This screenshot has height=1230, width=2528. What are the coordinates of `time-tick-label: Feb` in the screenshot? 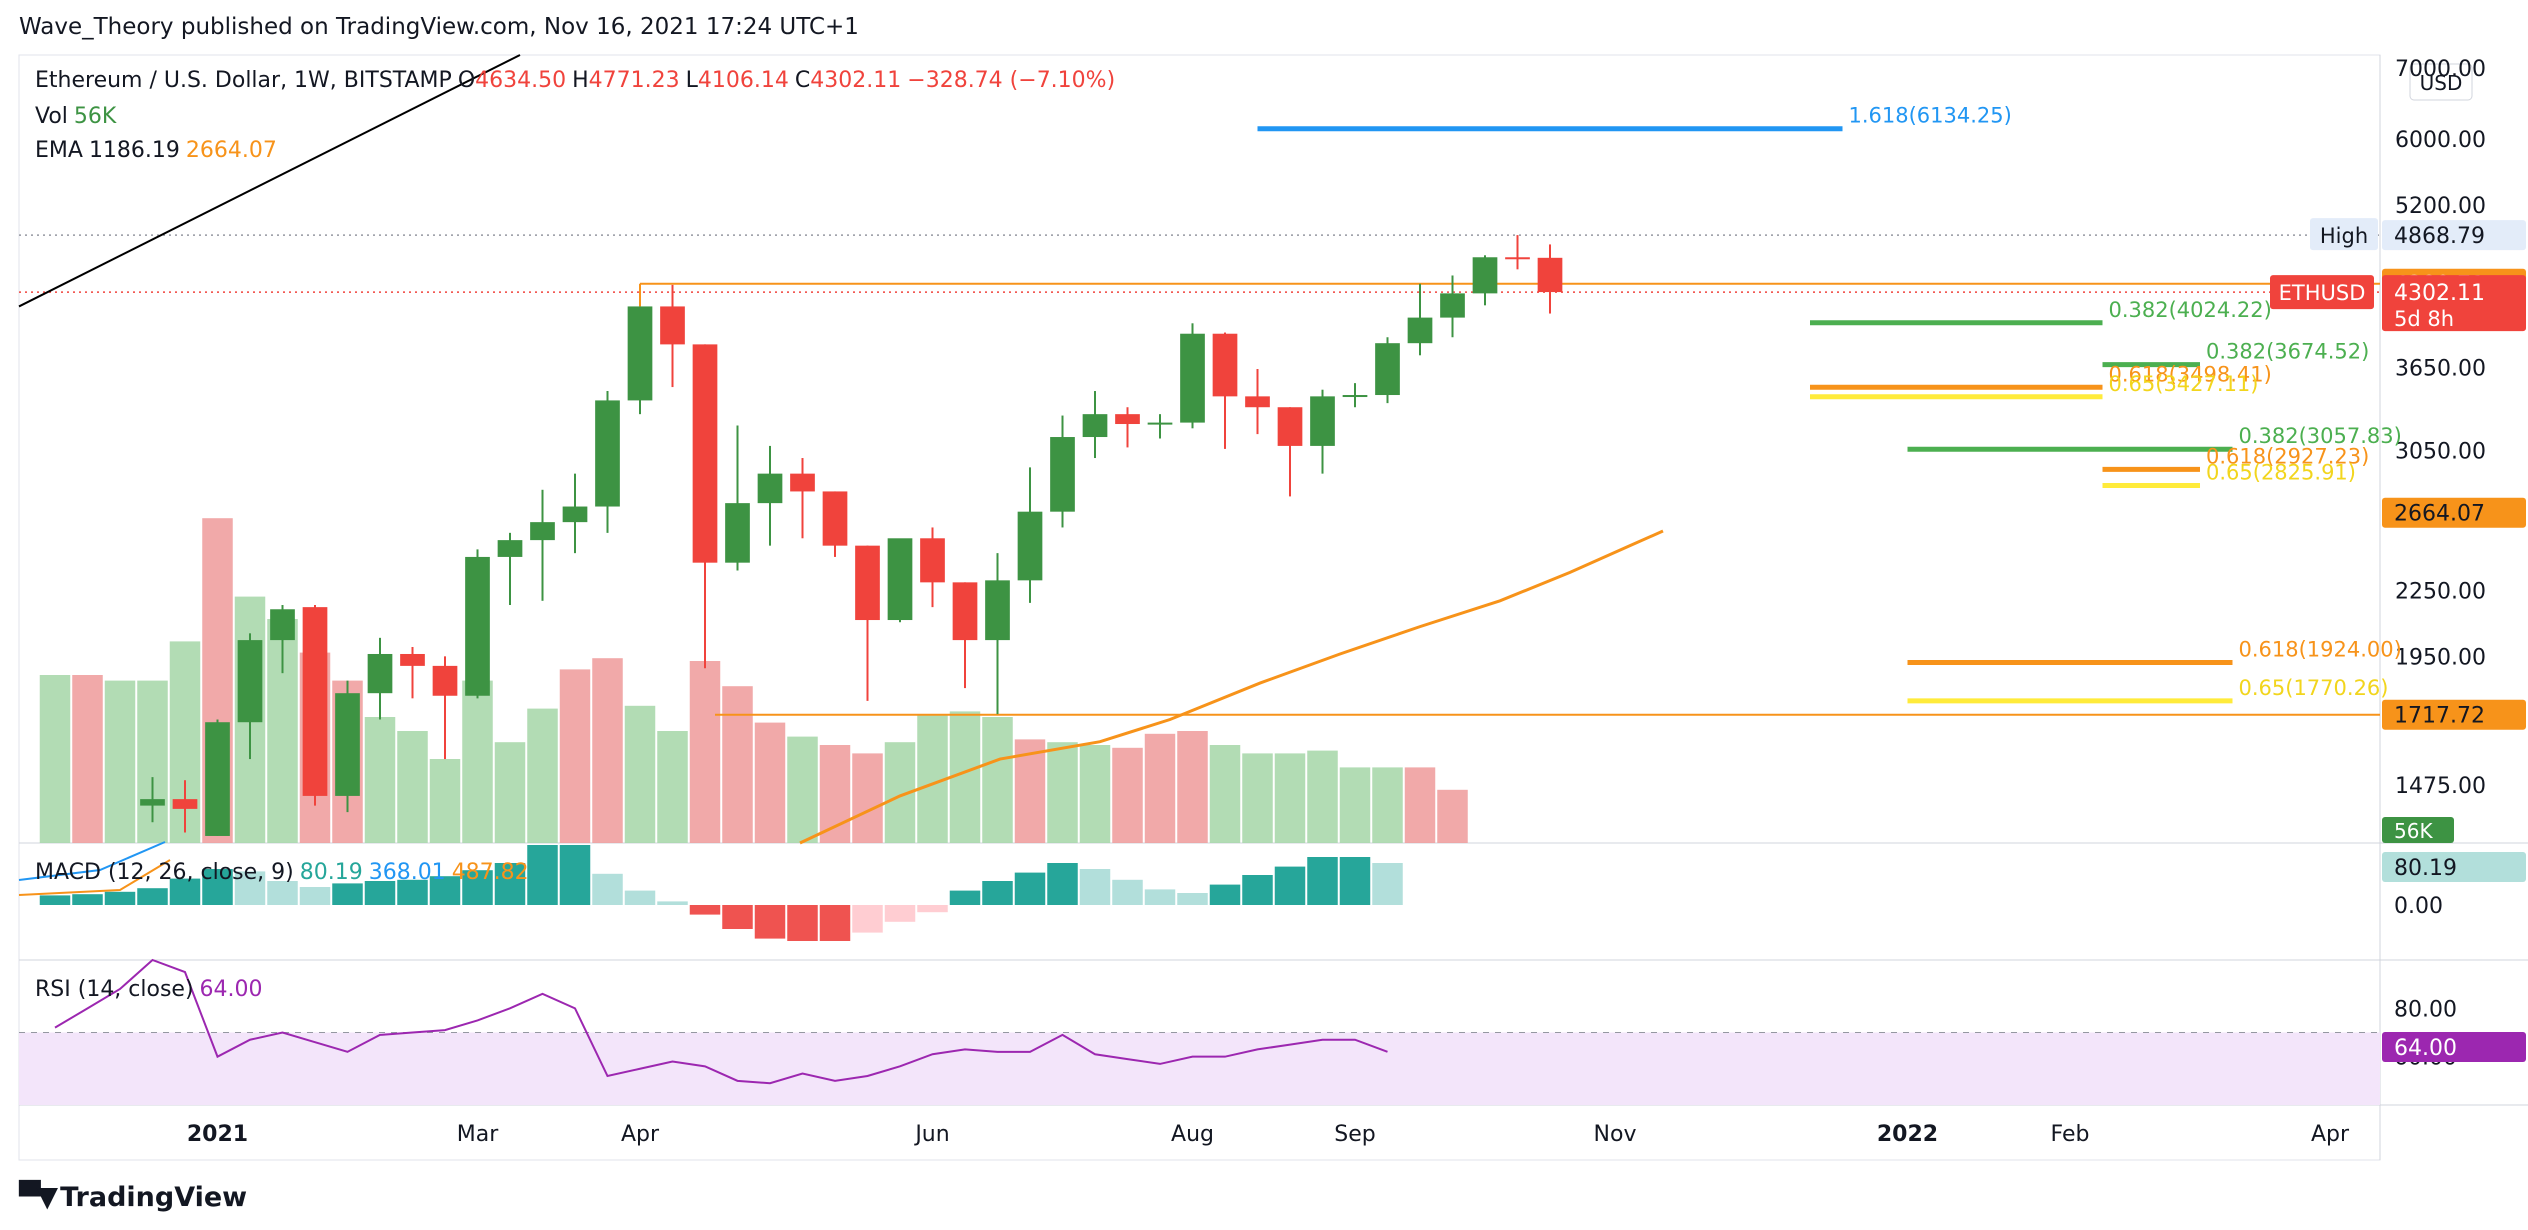 It's located at (2070, 1134).